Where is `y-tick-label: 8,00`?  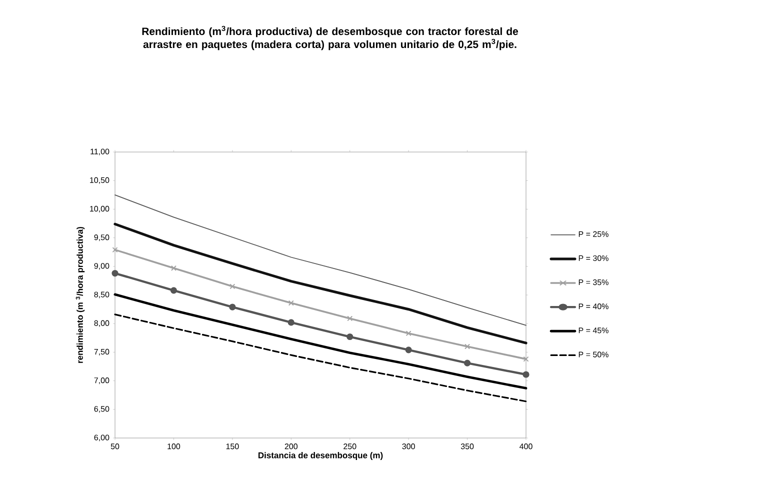 y-tick-label: 8,00 is located at coordinates (102, 323).